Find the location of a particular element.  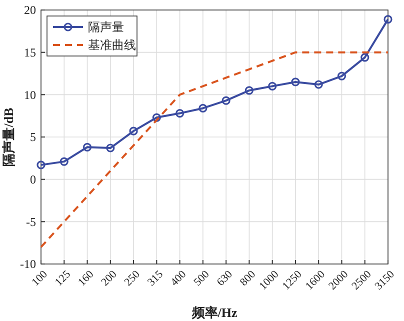

legend-label: 基准曲线 is located at coordinates (112, 45).